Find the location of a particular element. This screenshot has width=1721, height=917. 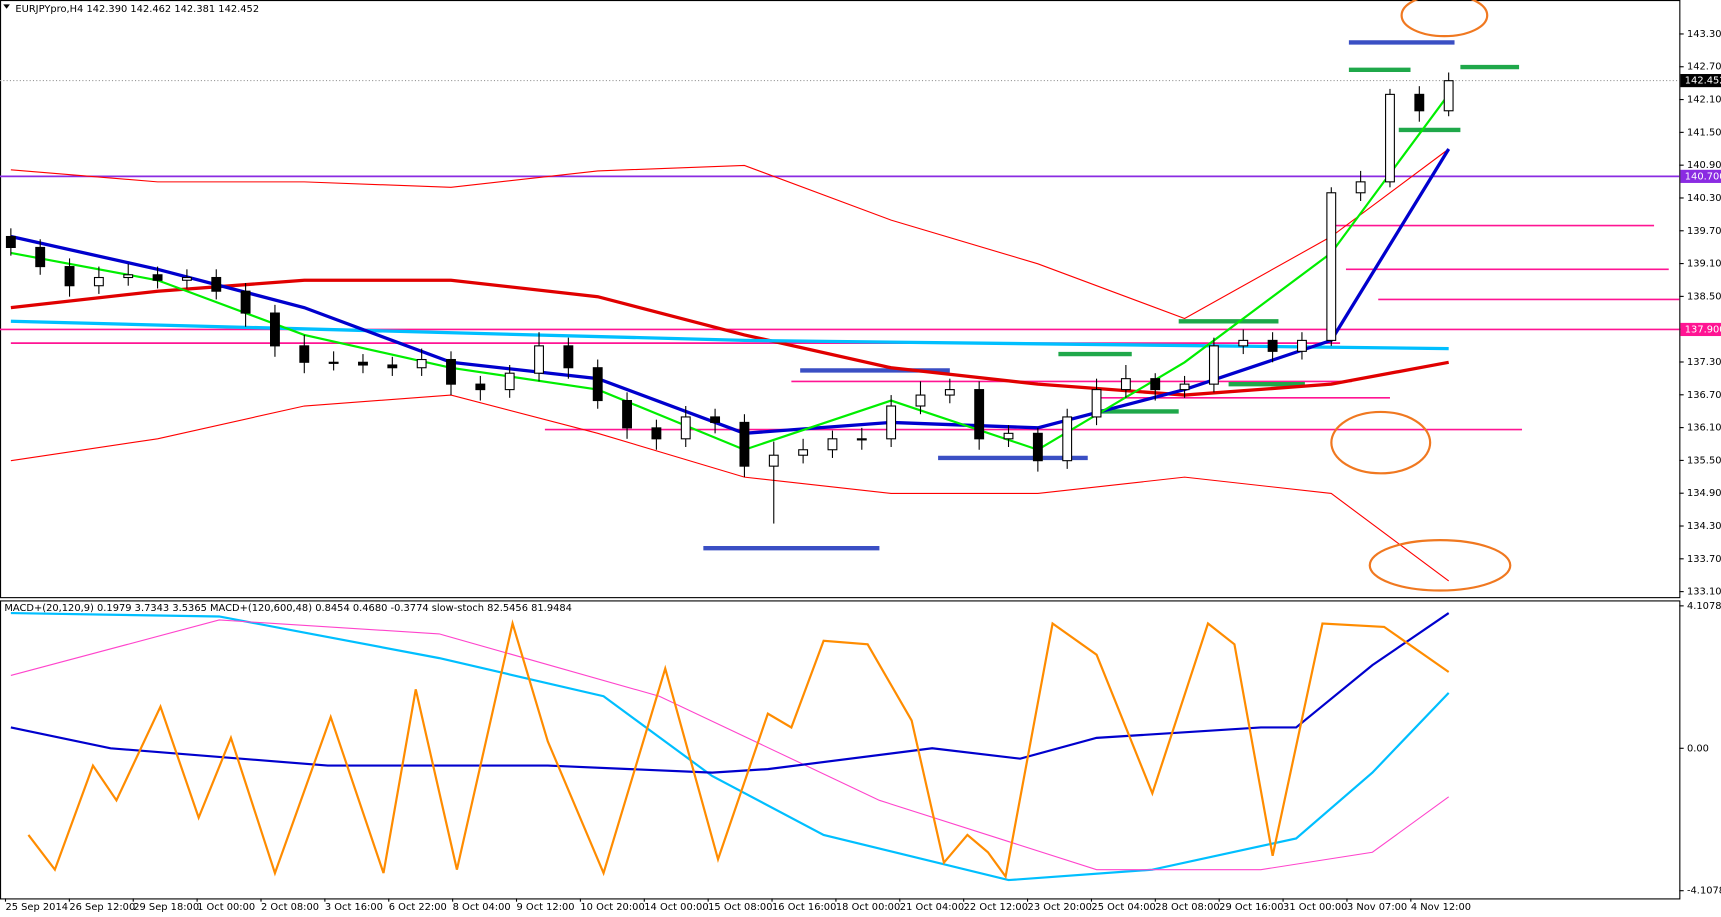

x-tick-label: 6 Oct 22:00 is located at coordinates (418, 907).